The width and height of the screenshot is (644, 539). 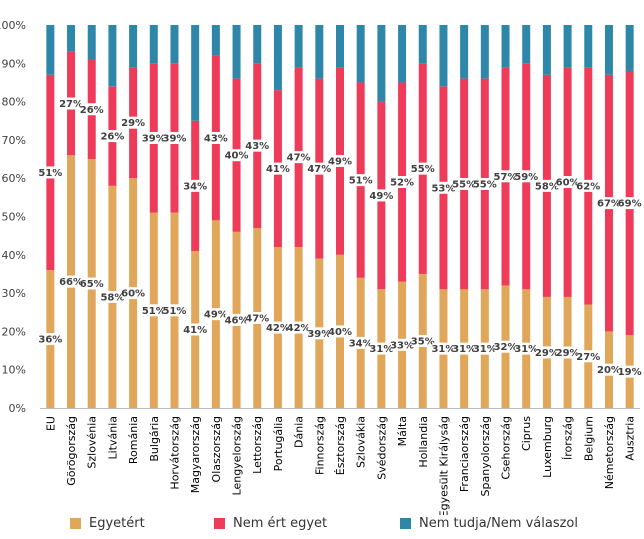 I want to click on legend-swatch-dont-know, so click(x=405, y=523).